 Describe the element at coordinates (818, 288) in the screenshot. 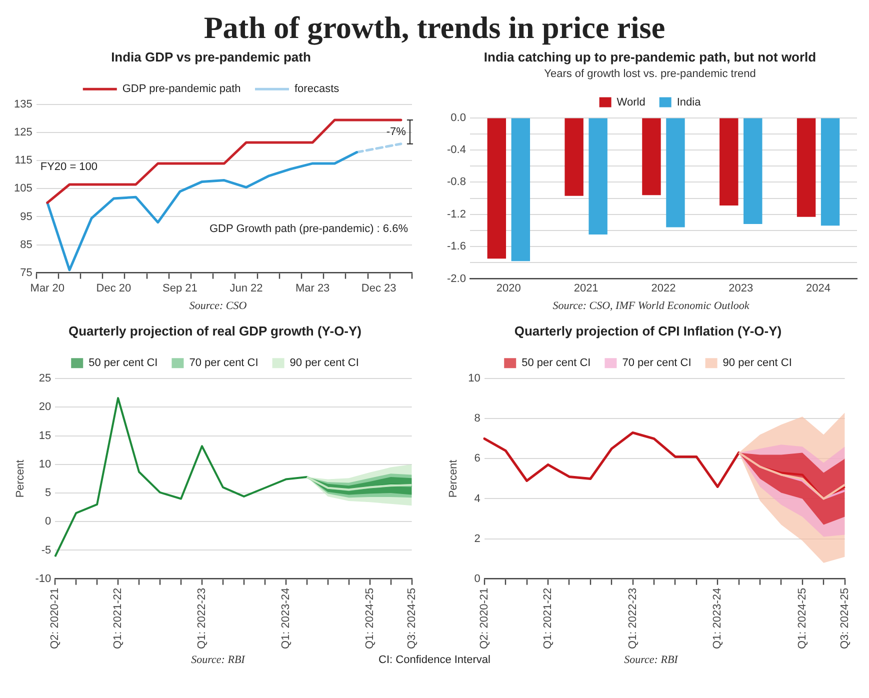

I see `x-tick-label: 2024` at that location.